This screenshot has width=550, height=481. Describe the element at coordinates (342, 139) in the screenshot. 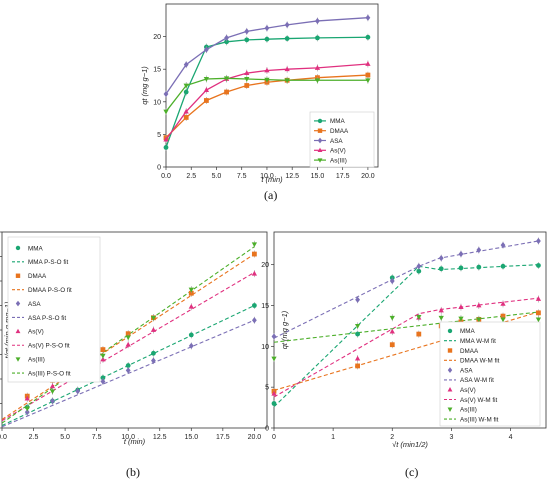

I see `legend: MMA DMAA ASA As(V) As(III)` at that location.